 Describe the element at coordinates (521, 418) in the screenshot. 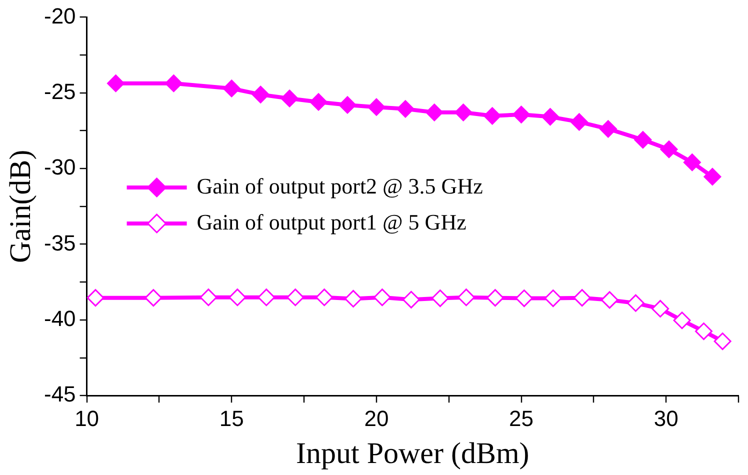

I see `x-tick-label: 25` at that location.